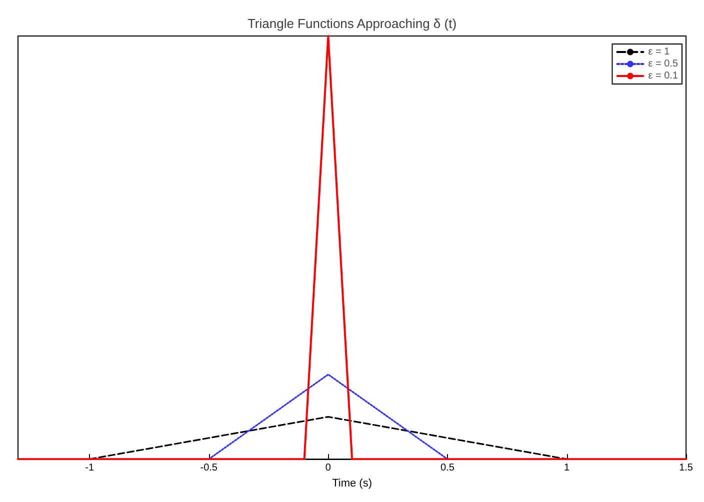 Image resolution: width=704 pixels, height=502 pixels. What do you see at coordinates (447, 468) in the screenshot?
I see `x-tick-label: 0.5` at bounding box center [447, 468].